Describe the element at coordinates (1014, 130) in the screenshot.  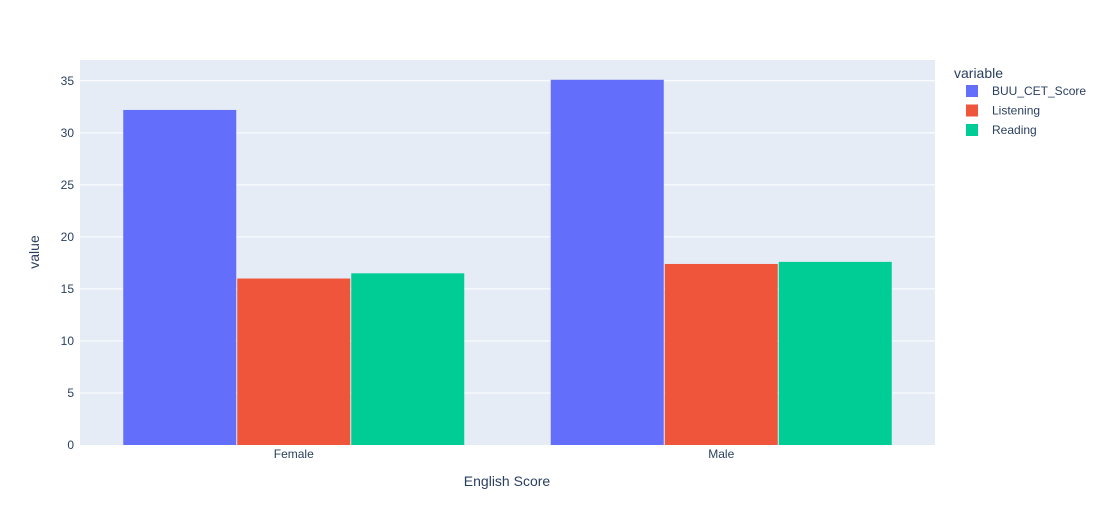
I see `legend-item-label: Reading` at that location.